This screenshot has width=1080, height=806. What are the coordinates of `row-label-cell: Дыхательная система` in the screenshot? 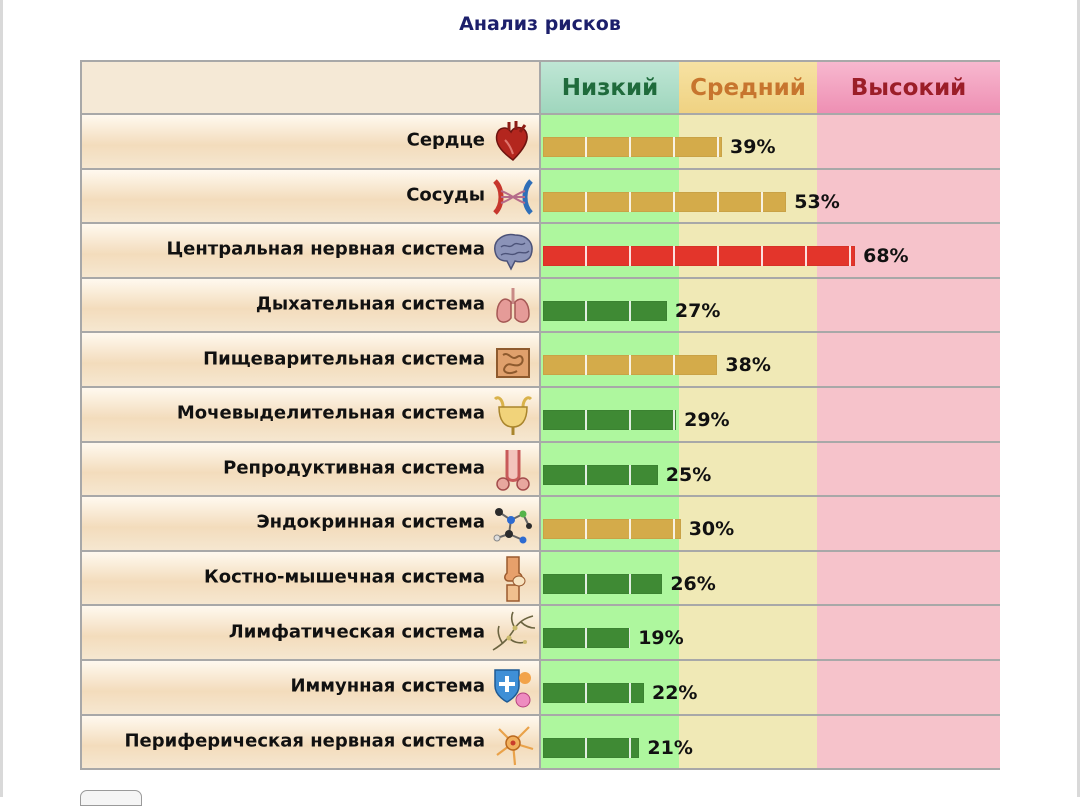 It's located at (311, 306).